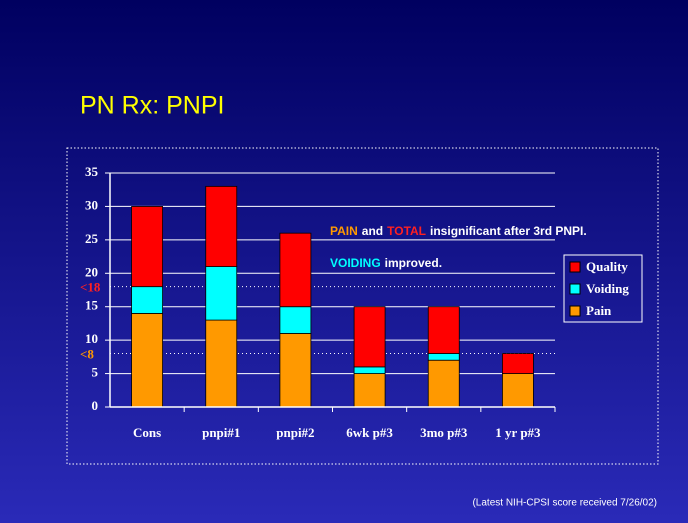 The height and width of the screenshot is (523, 688). What do you see at coordinates (90, 287) in the screenshot?
I see `reference-label: <18` at bounding box center [90, 287].